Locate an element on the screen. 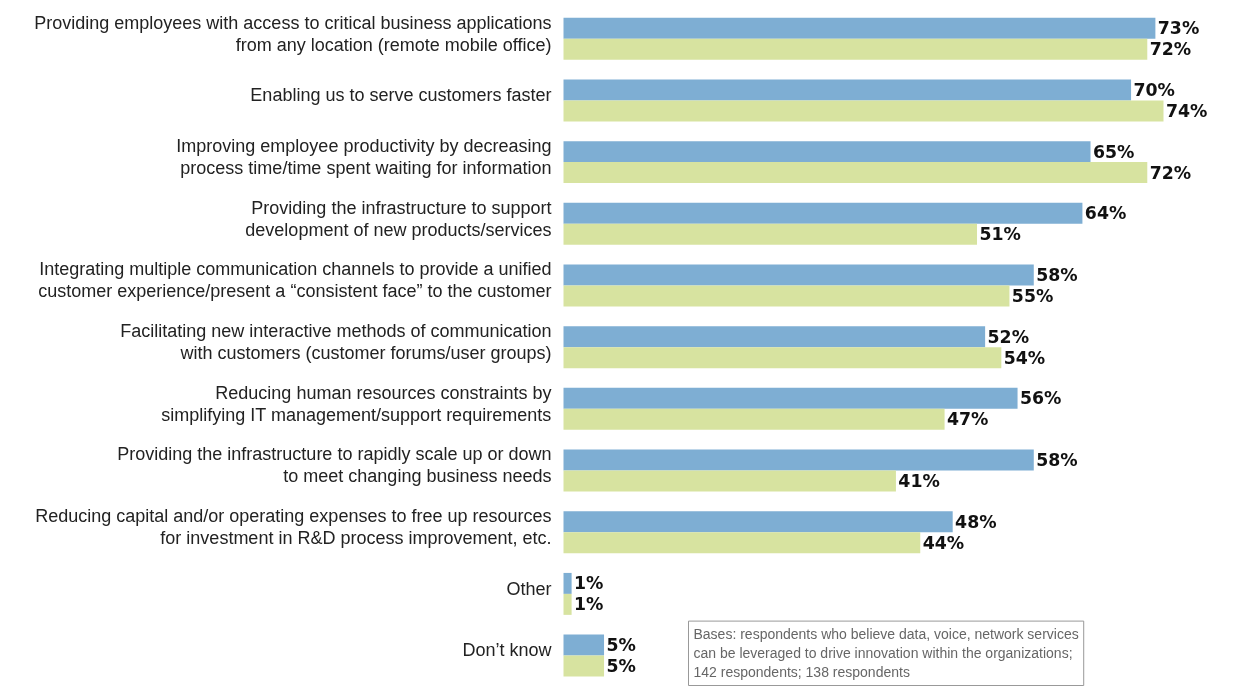  data-label: 64% is located at coordinates (1105, 213).